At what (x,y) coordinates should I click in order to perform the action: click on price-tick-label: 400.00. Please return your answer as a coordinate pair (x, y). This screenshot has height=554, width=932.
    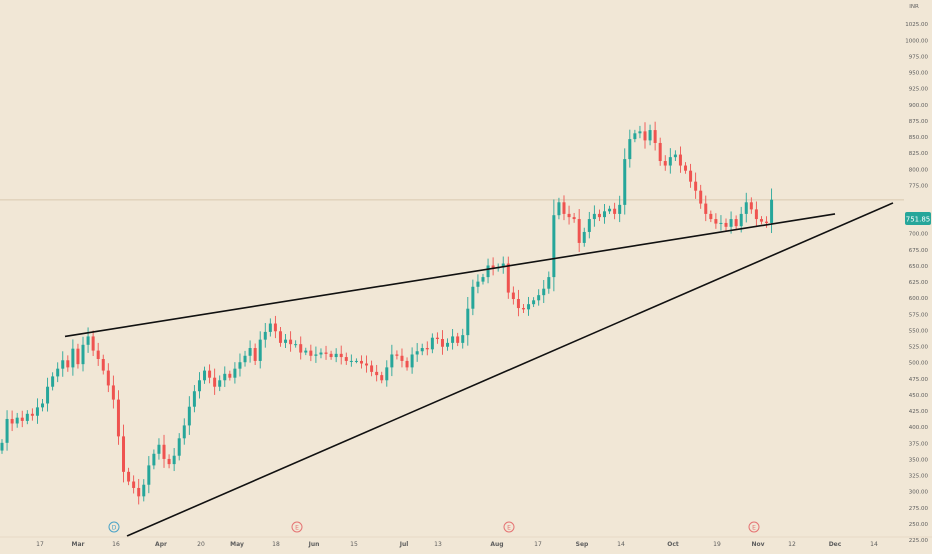
    Looking at the image, I should click on (919, 428).